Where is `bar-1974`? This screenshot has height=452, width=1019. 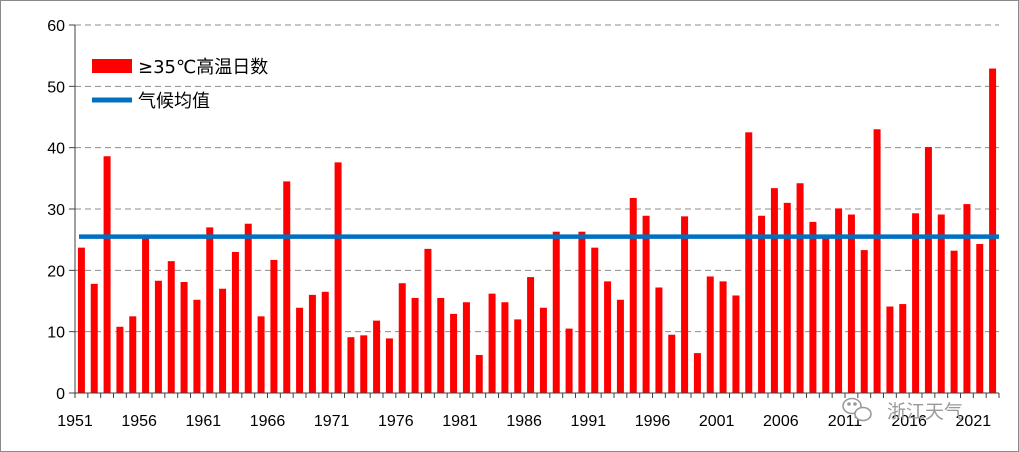 bar-1974 is located at coordinates (377, 356).